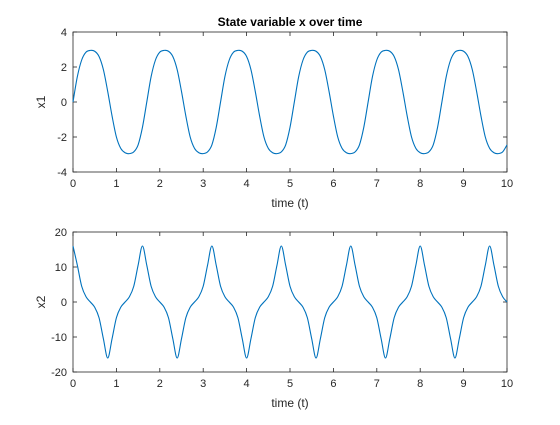  Describe the element at coordinates (41, 301) in the screenshot. I see `y-axis-label: x2` at that location.